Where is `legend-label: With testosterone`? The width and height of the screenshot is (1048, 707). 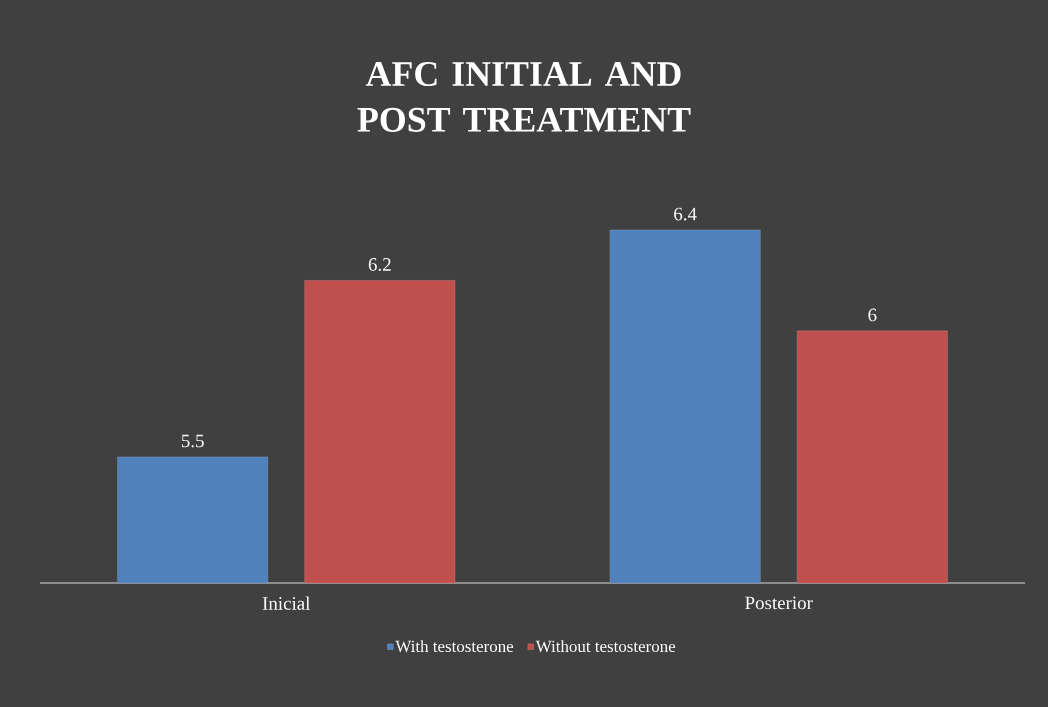
legend-label: With testosterone is located at coordinates (454, 646).